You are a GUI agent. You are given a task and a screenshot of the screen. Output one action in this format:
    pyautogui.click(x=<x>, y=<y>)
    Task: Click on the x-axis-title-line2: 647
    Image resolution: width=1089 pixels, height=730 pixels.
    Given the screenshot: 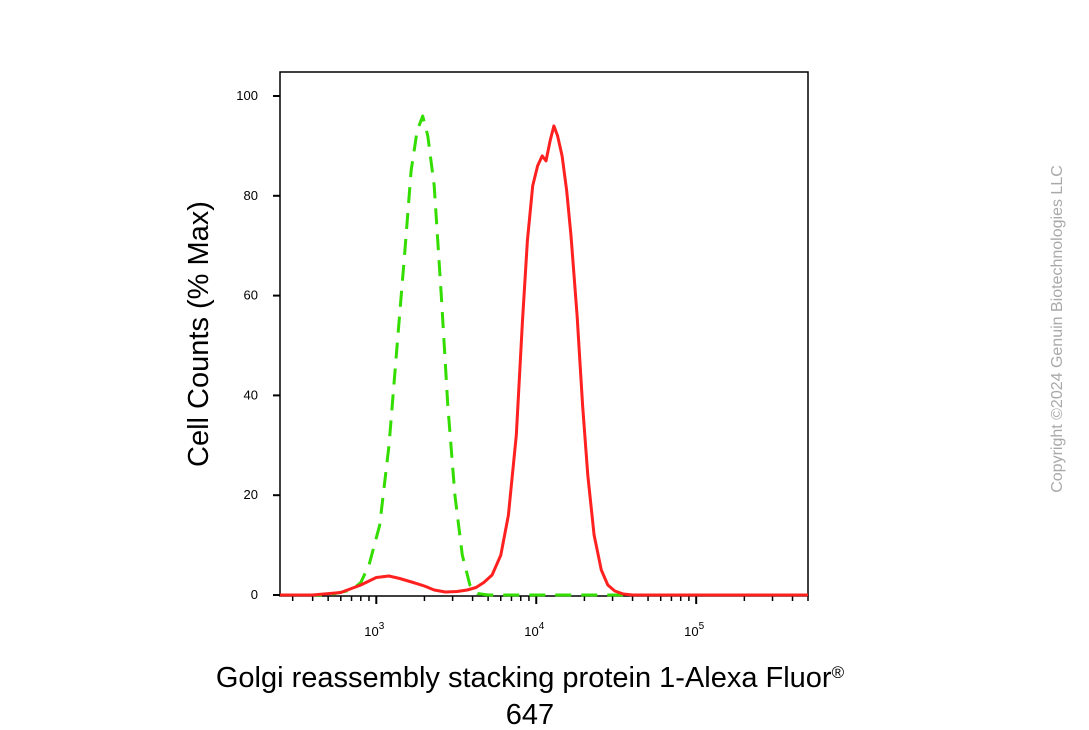 What is the action you would take?
    pyautogui.click(x=530, y=714)
    